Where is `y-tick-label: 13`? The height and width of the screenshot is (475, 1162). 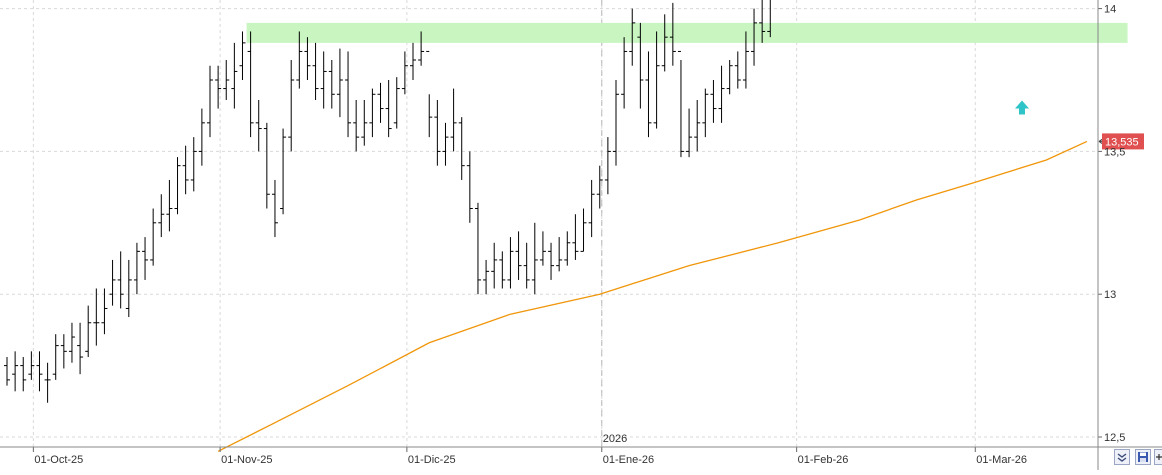
y-tick-label: 13 is located at coordinates (1110, 295).